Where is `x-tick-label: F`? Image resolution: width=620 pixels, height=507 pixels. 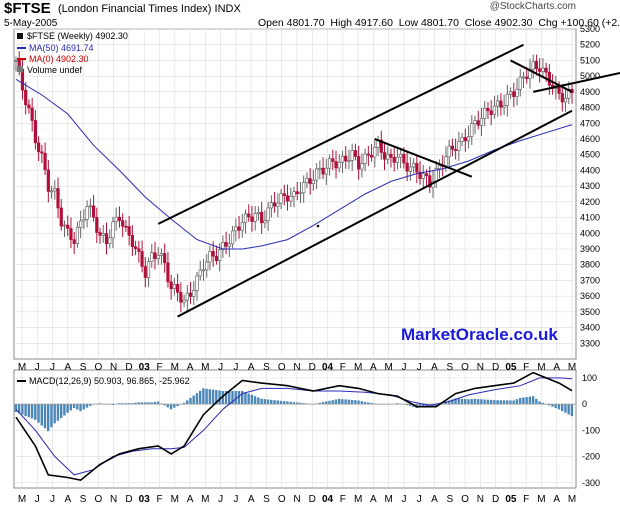 x-tick-label: F is located at coordinates (343, 367).